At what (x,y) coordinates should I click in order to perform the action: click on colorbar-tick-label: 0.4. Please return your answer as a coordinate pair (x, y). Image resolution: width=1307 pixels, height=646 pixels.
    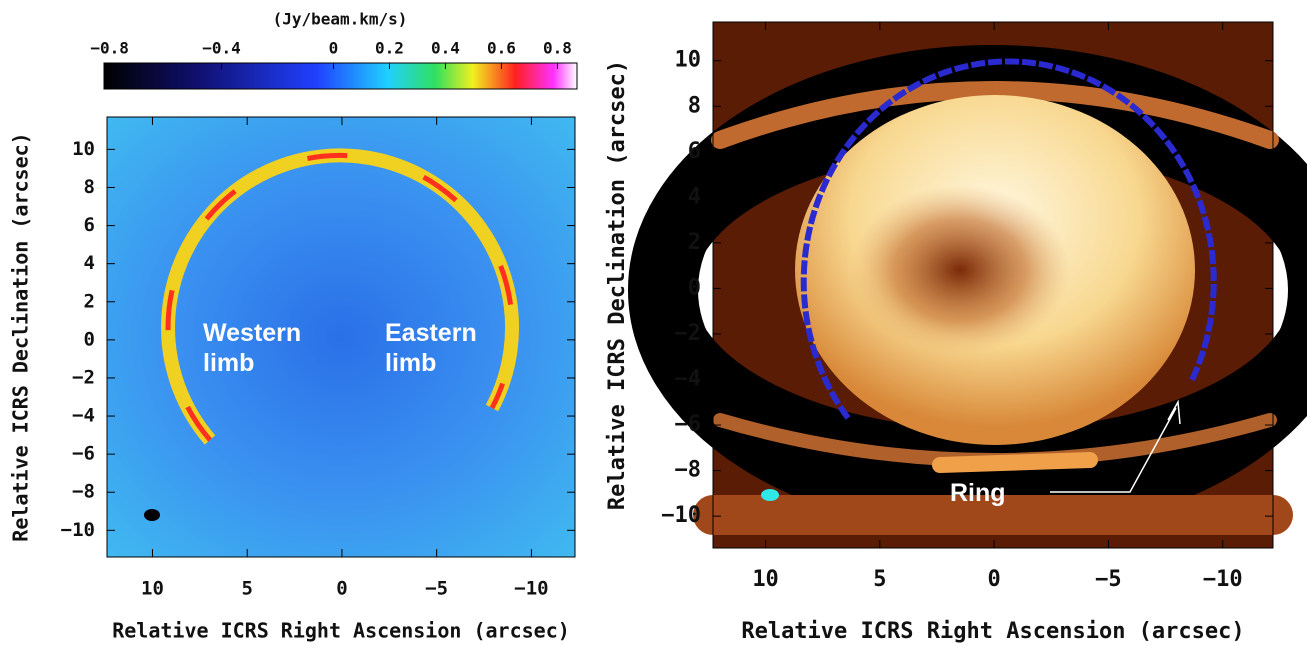
    Looking at the image, I should click on (445, 48).